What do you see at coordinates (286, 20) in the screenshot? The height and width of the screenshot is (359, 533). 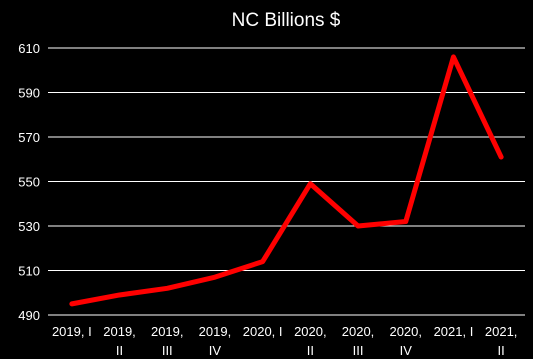 I see `chart-title: NC Billions $` at bounding box center [286, 20].